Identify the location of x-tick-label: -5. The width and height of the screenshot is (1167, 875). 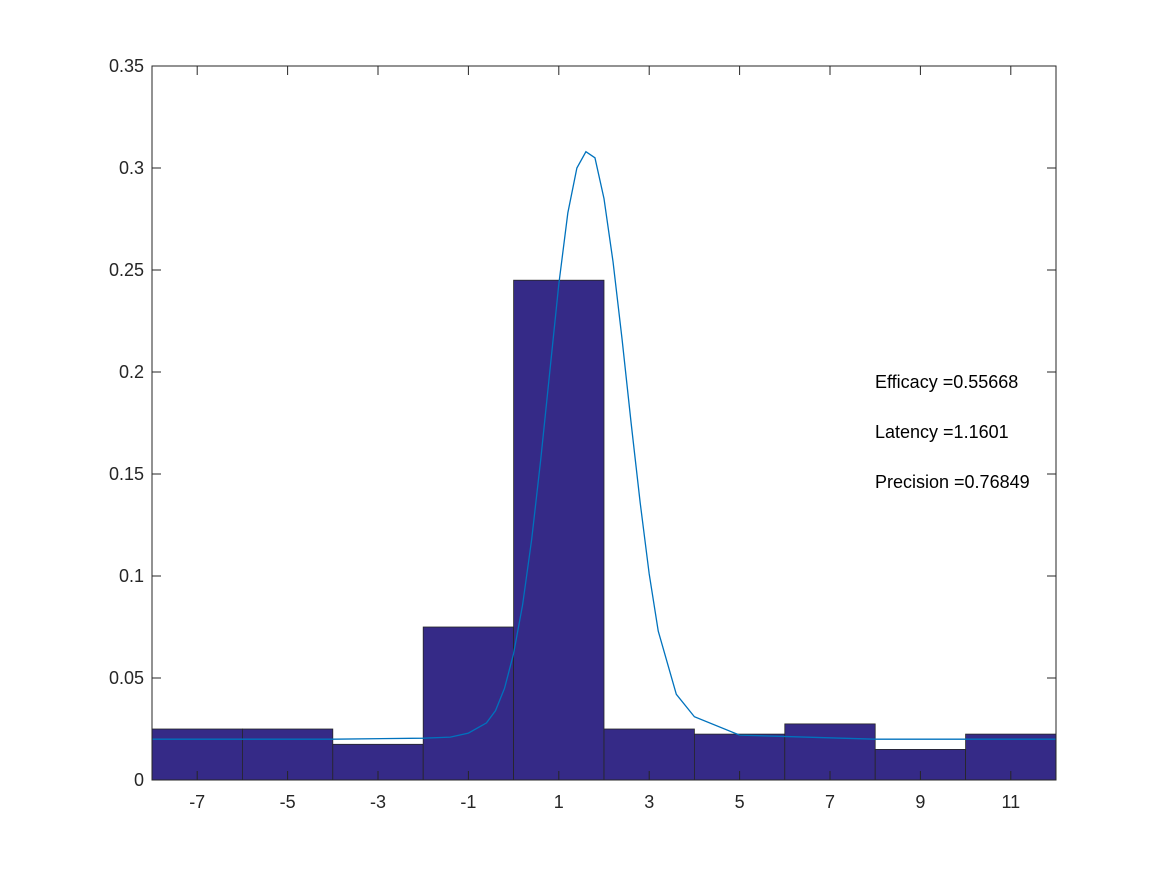
(288, 802).